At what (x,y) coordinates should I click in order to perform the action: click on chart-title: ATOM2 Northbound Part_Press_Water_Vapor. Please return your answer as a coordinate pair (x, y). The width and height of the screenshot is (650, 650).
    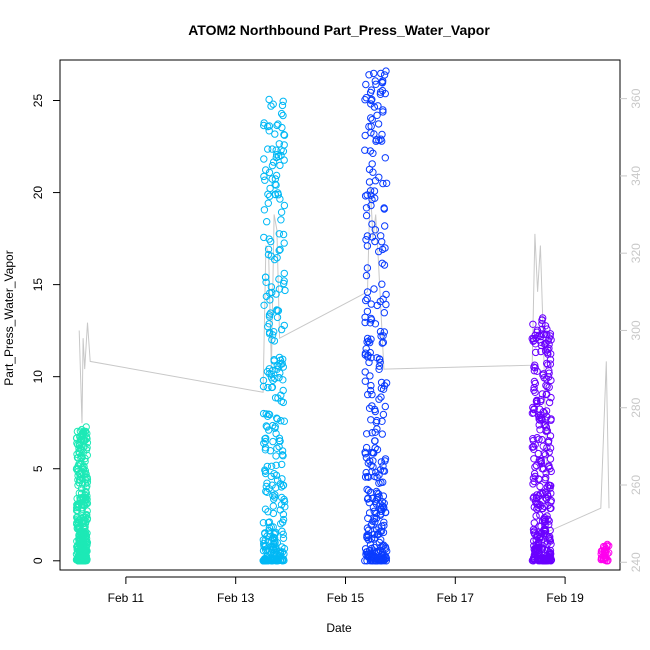
    Looking at the image, I should click on (339, 30).